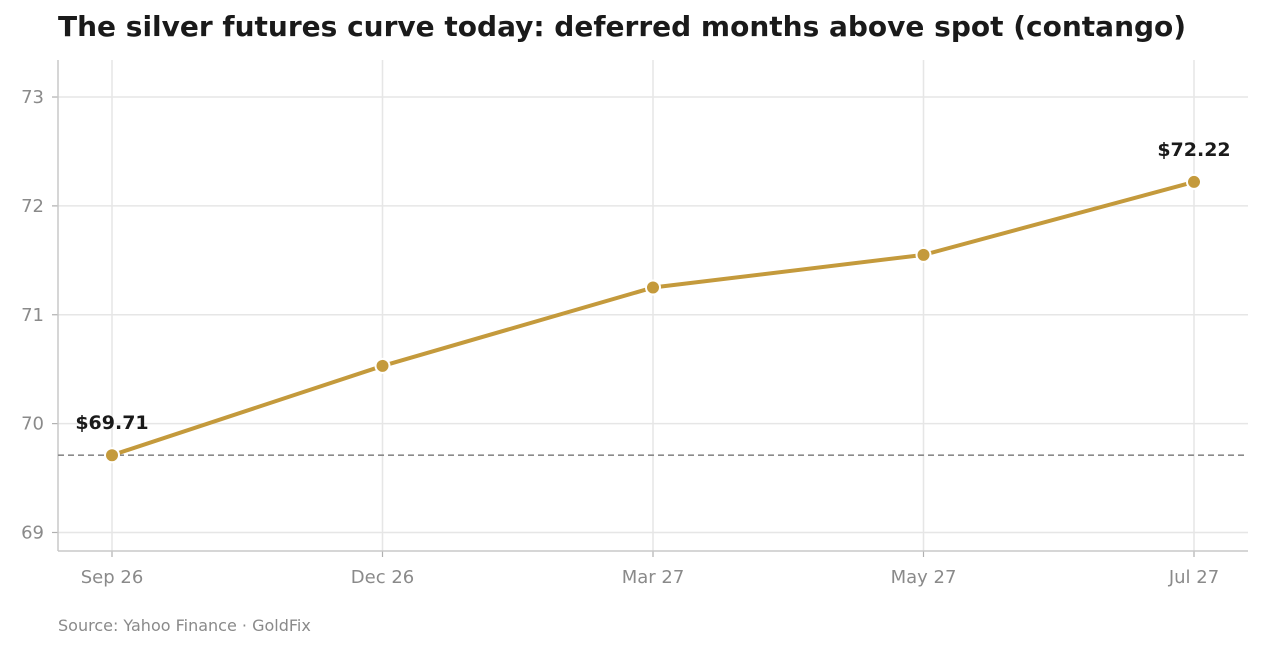 The width and height of the screenshot is (1264, 652). I want to click on data-label: $69.71, so click(111, 423).